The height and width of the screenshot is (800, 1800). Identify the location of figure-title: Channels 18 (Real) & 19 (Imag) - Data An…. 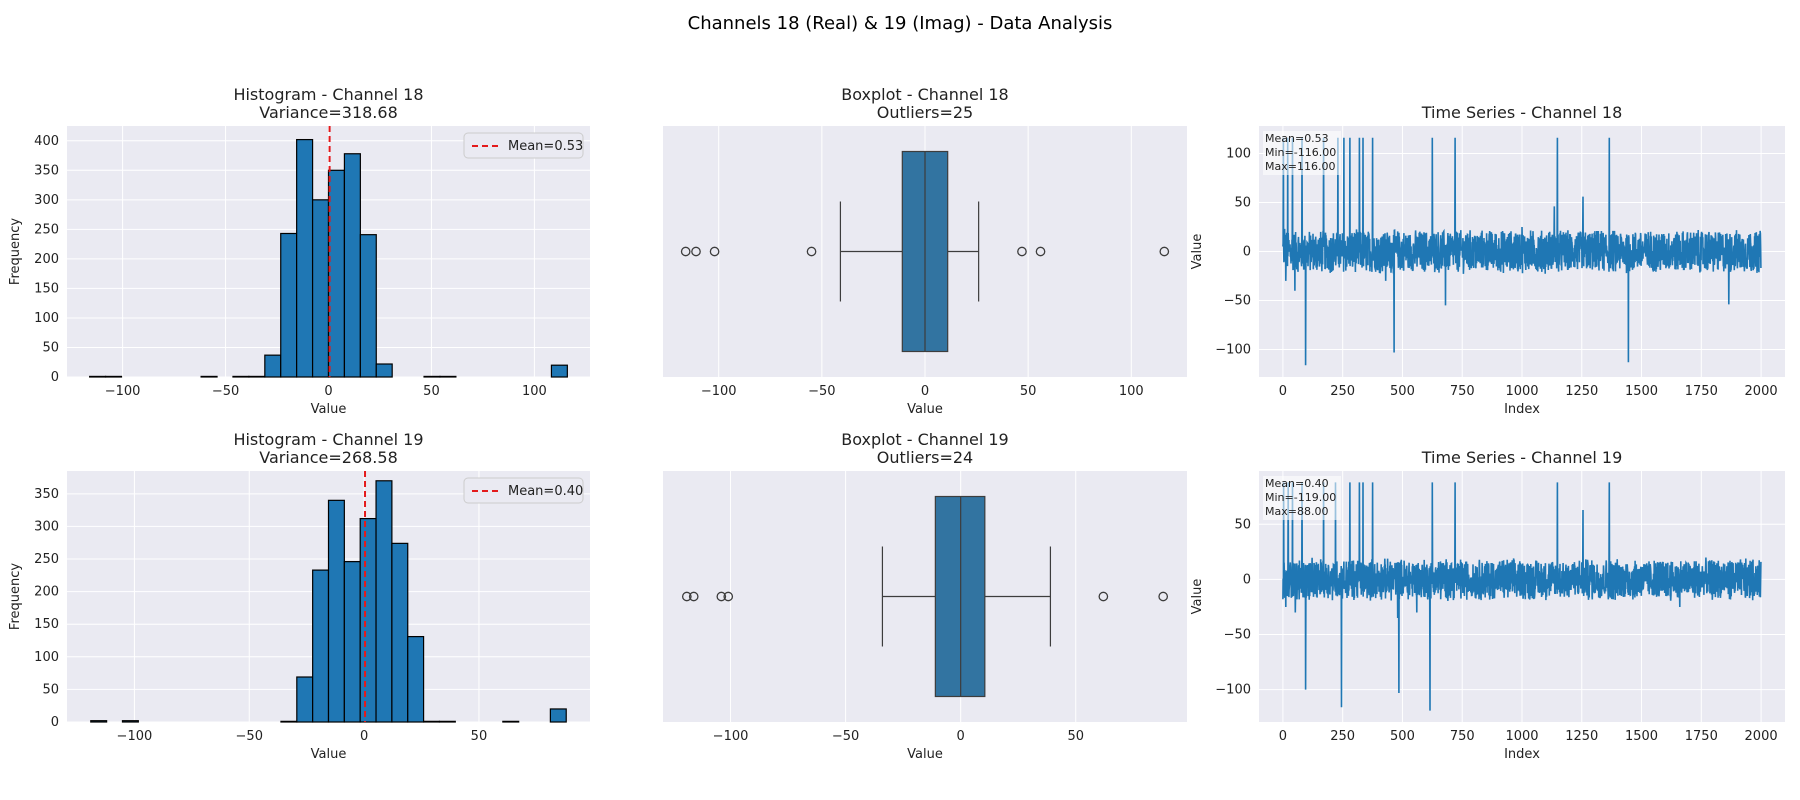
(900, 23).